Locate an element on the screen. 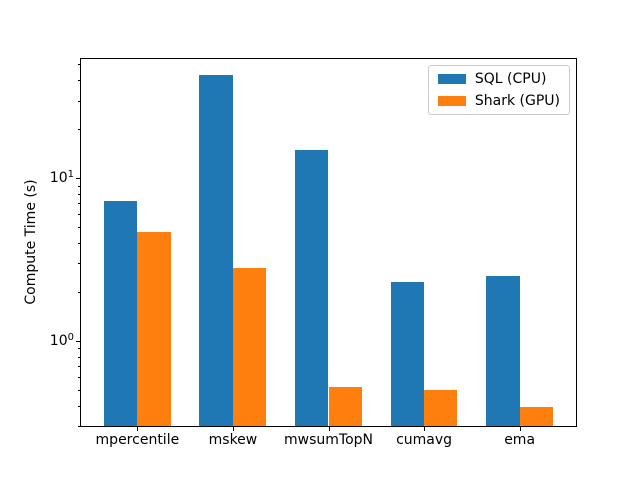 This screenshot has height=480, width=640. x-tick-cumavg is located at coordinates (425, 428).